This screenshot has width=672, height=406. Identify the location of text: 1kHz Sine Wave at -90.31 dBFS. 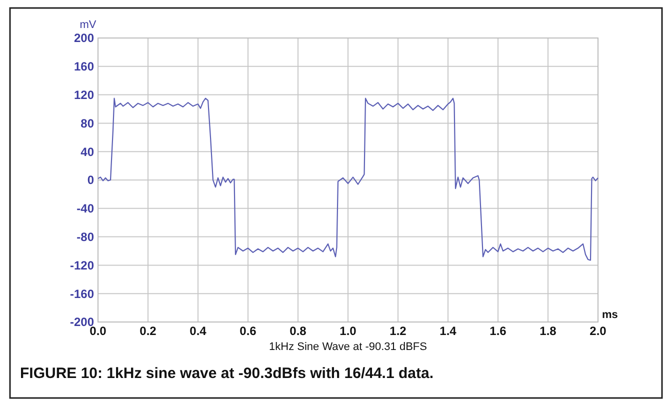
(348, 347).